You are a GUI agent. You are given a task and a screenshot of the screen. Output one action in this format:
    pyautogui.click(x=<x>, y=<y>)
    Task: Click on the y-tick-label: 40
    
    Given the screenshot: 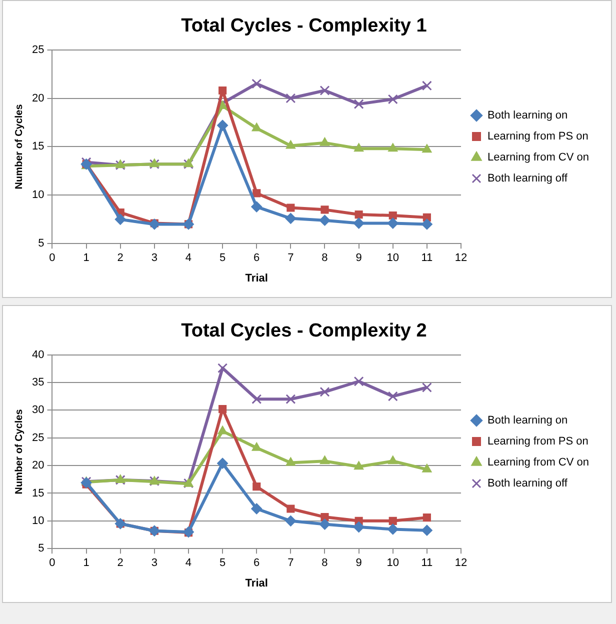 What is the action you would take?
    pyautogui.click(x=38, y=354)
    